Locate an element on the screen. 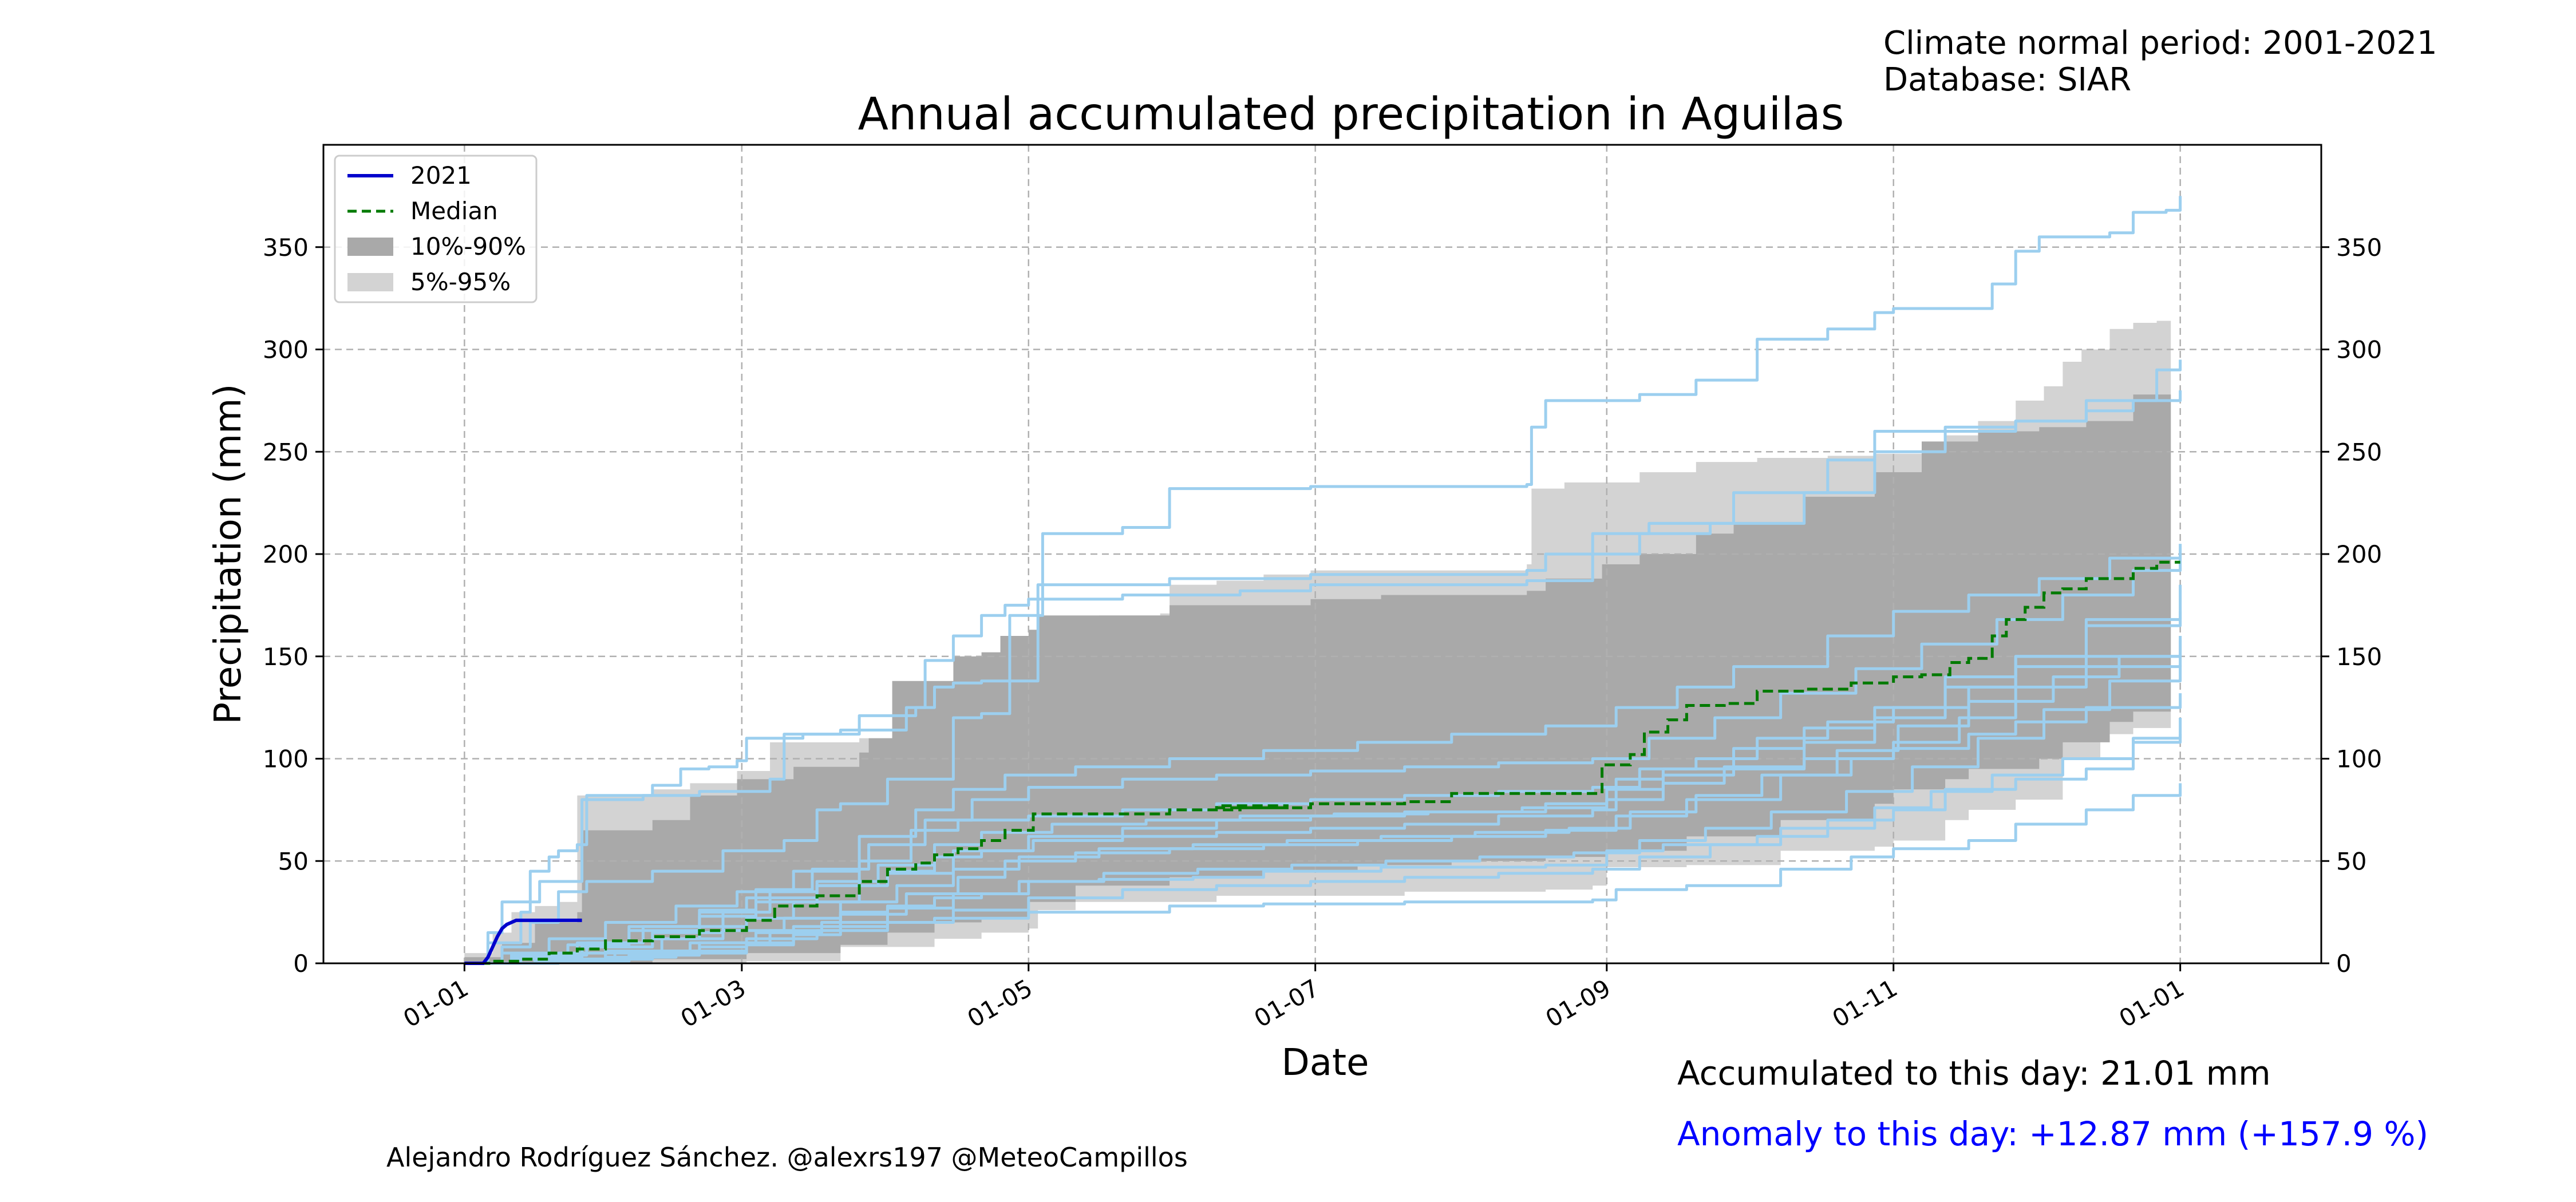  current-year-series is located at coordinates (523, 942).